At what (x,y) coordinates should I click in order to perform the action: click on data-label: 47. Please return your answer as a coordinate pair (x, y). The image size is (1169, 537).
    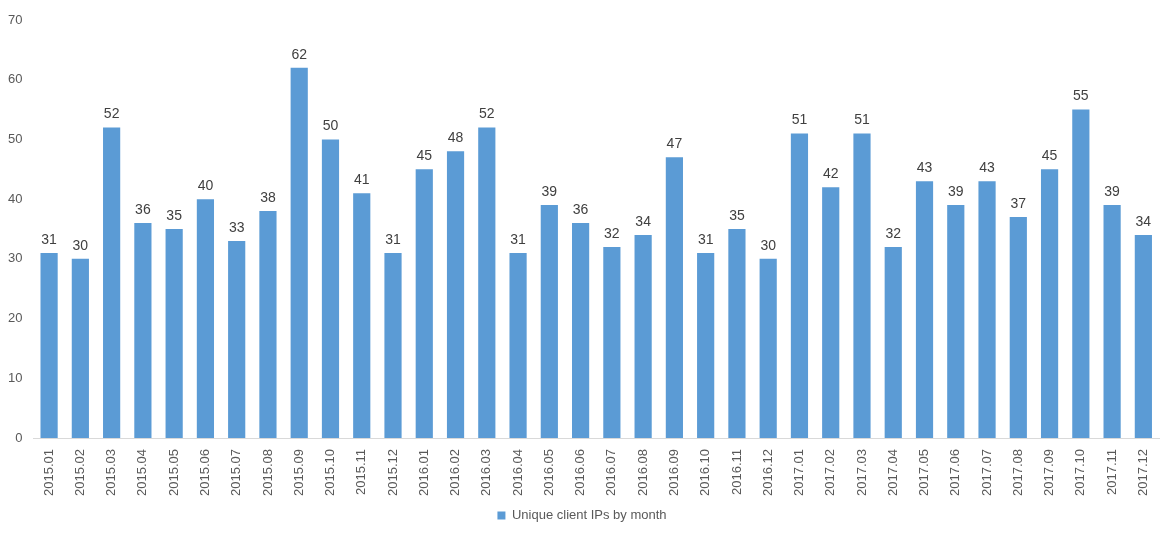
    Looking at the image, I should click on (674, 143).